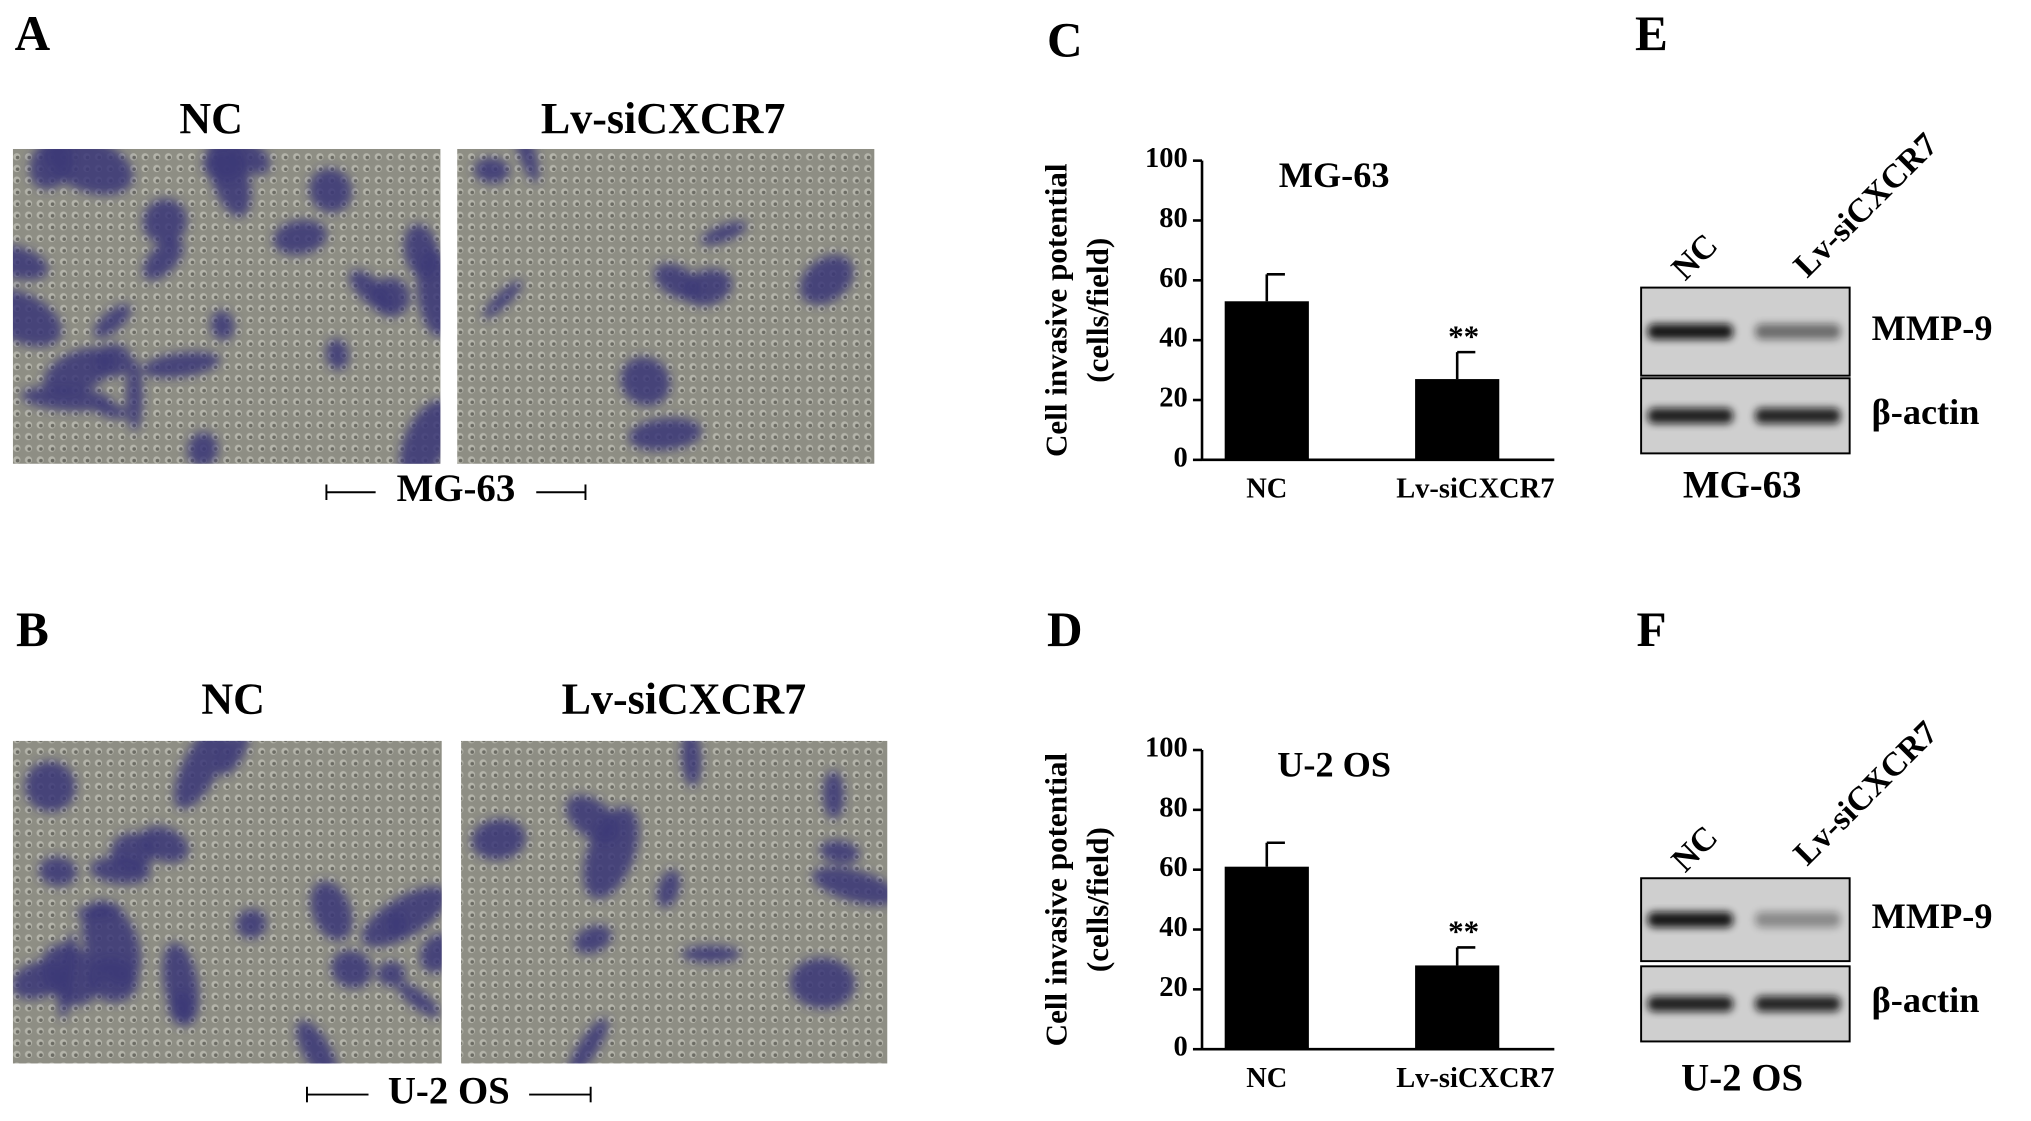  What do you see at coordinates (1097, 899) in the screenshot?
I see `y-axis-label: (cells/field)` at bounding box center [1097, 899].